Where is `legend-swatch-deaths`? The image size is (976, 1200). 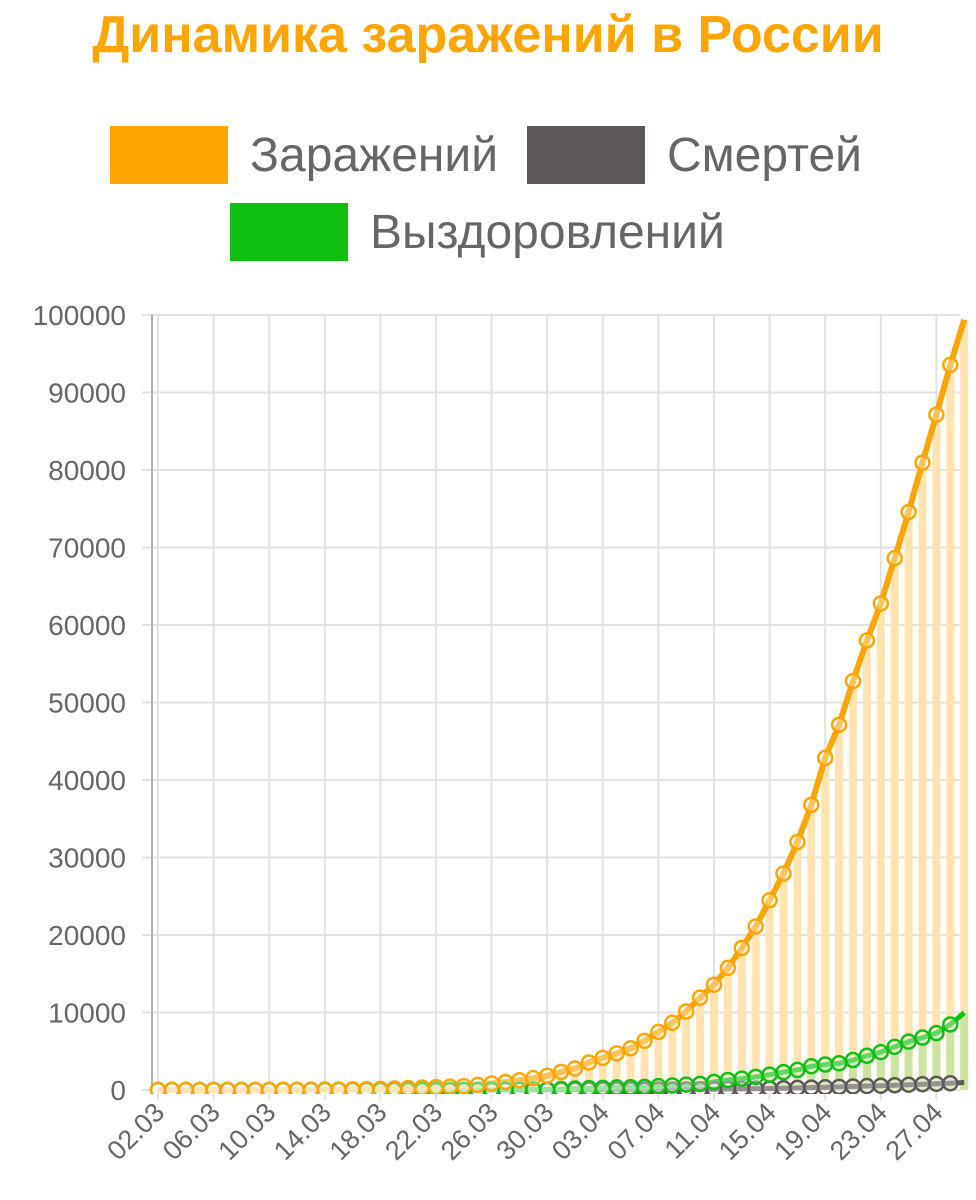
legend-swatch-deaths is located at coordinates (586, 155).